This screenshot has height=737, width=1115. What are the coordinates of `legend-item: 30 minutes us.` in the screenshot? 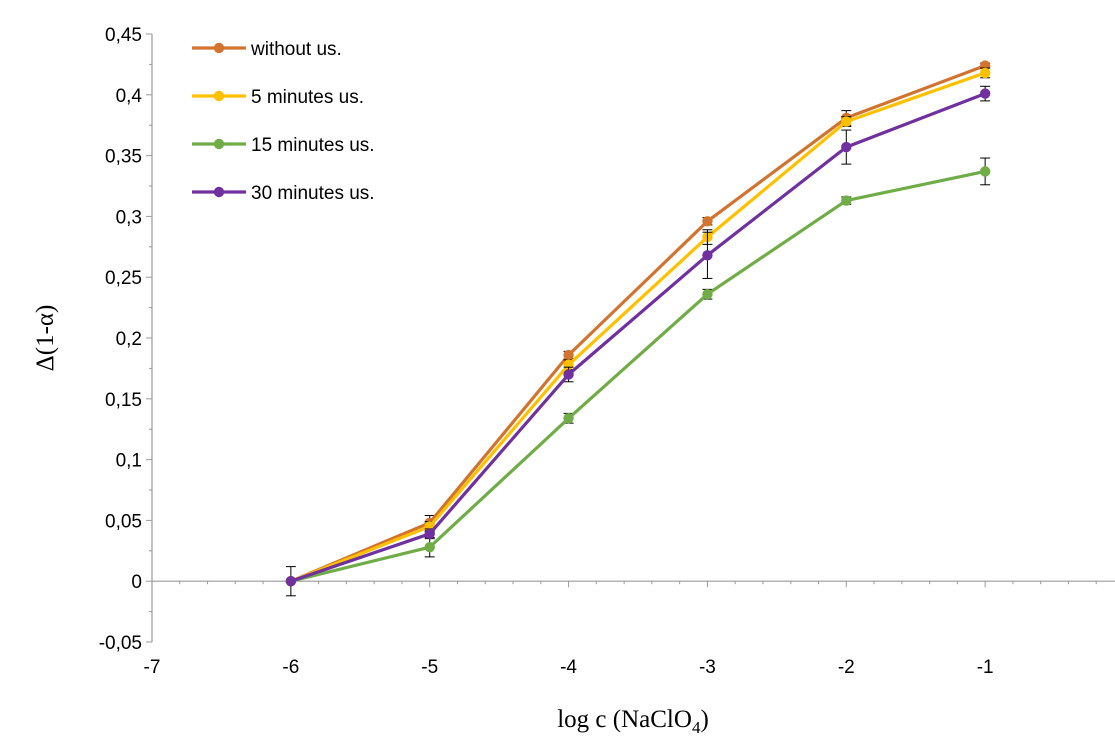 It's located at (283, 193).